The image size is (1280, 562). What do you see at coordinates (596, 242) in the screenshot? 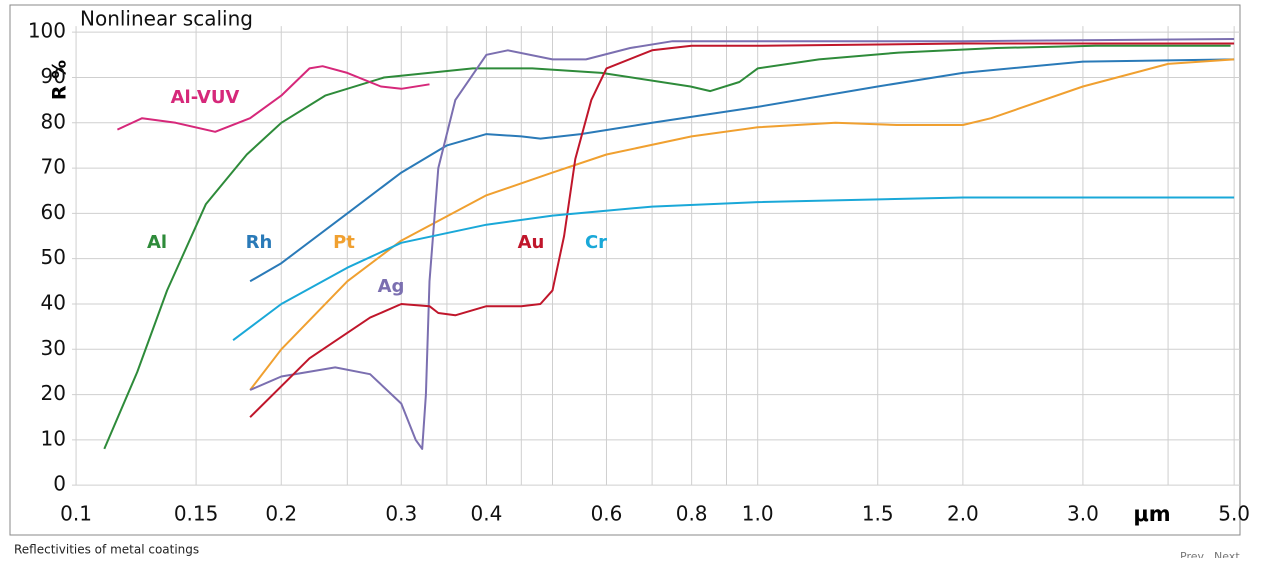
I see `series-label: Cr` at bounding box center [596, 242].